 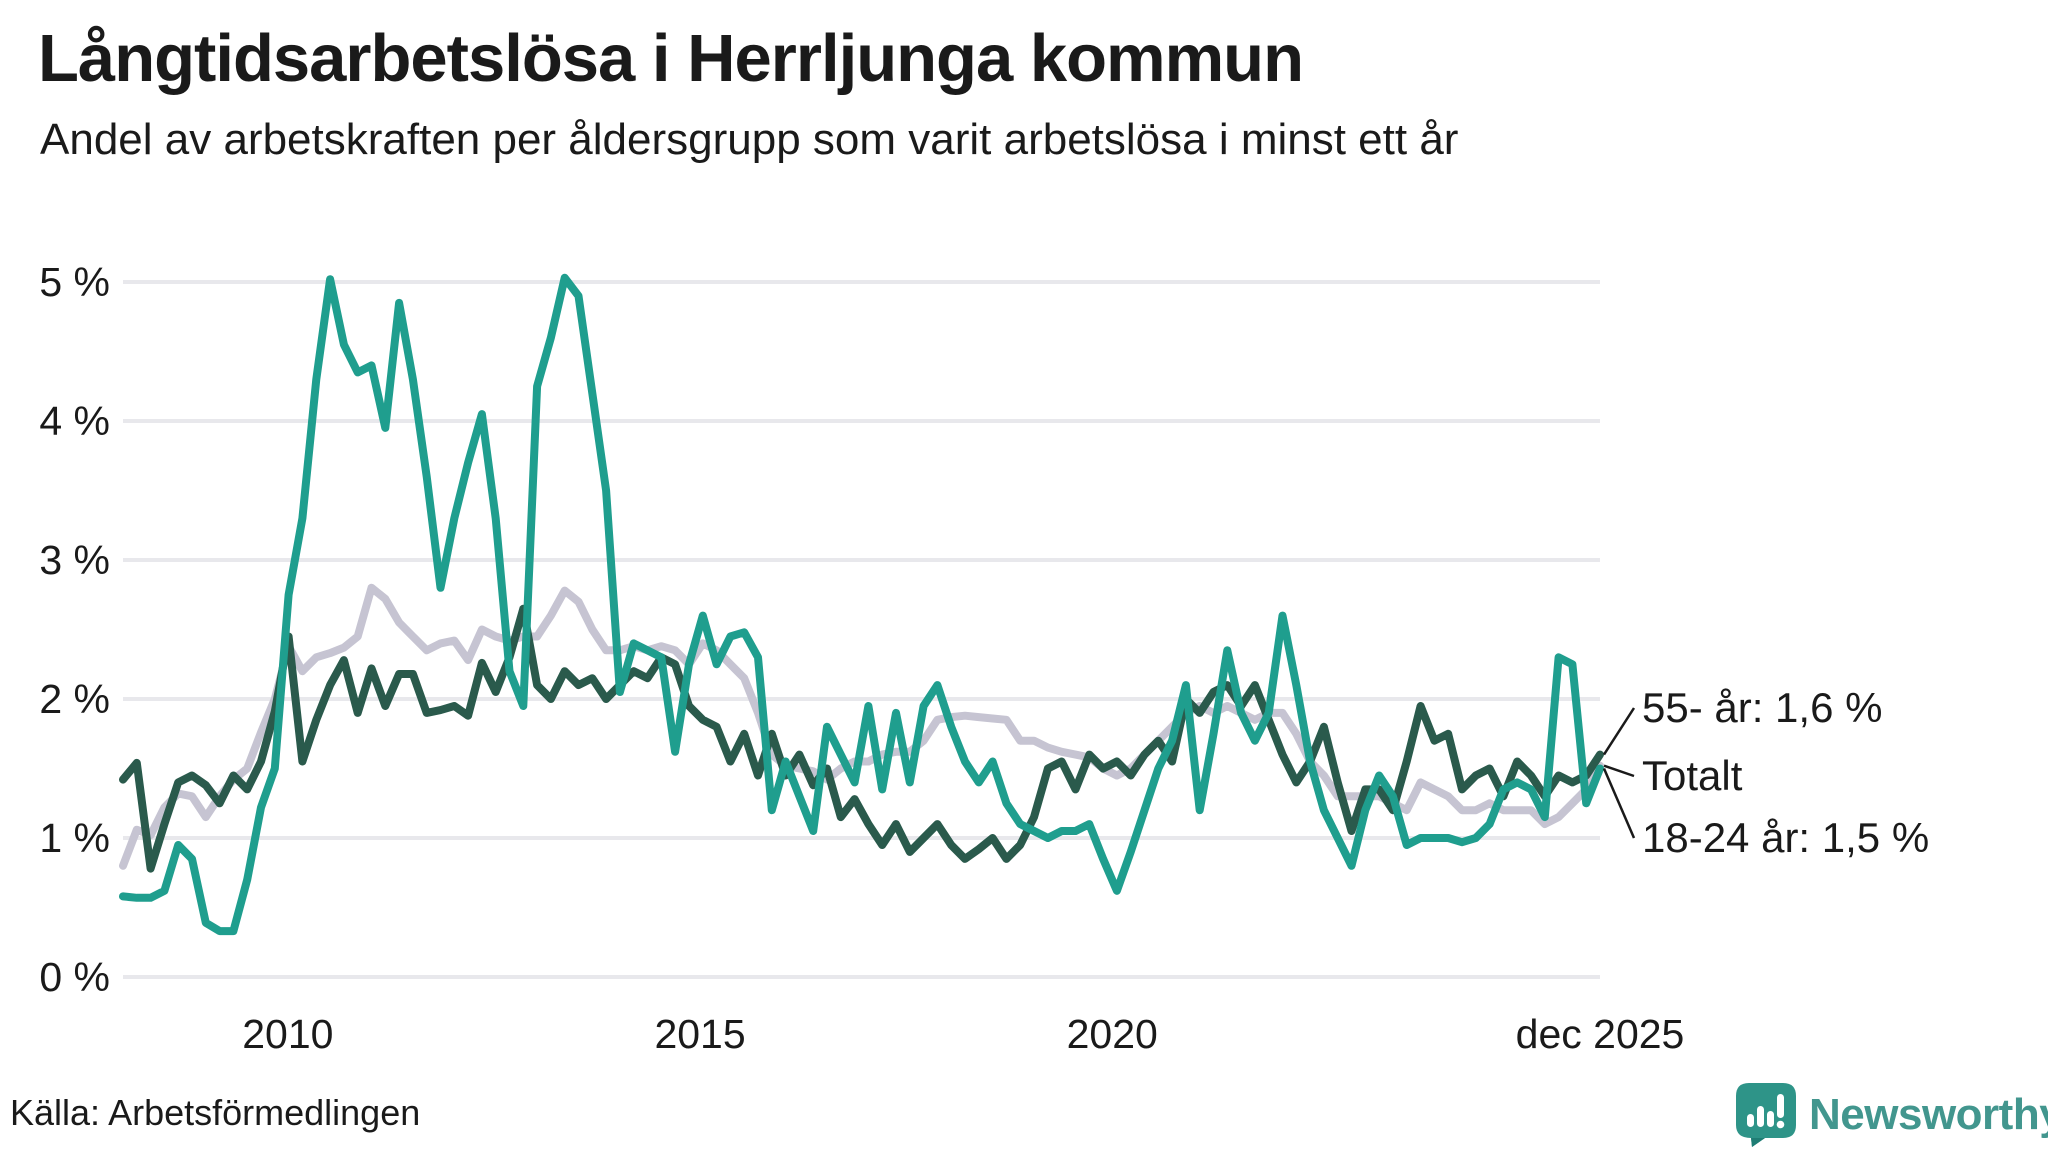 What do you see at coordinates (74, 421) in the screenshot?
I see `y-axis-tick-label: 4 %` at bounding box center [74, 421].